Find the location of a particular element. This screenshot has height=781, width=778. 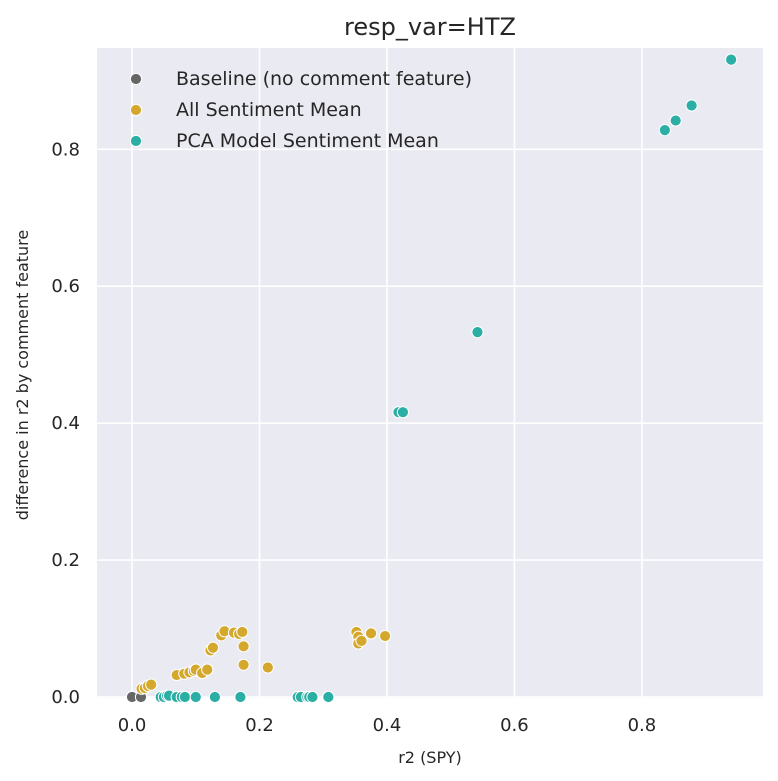

y-tick-label: 0.0 is located at coordinates (65, 697).